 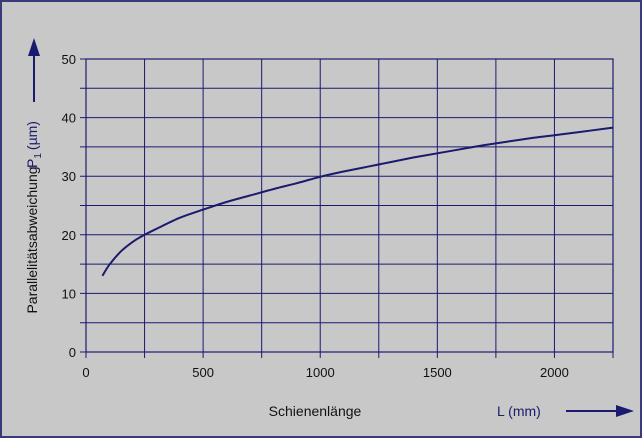 What do you see at coordinates (38, 156) in the screenshot?
I see `y-axis-symbol-subscript: 1` at bounding box center [38, 156].